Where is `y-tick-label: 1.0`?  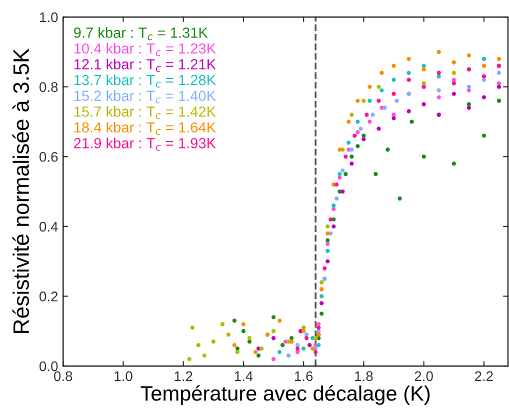
y-tick-label: 1.0 is located at coordinates (49, 17).